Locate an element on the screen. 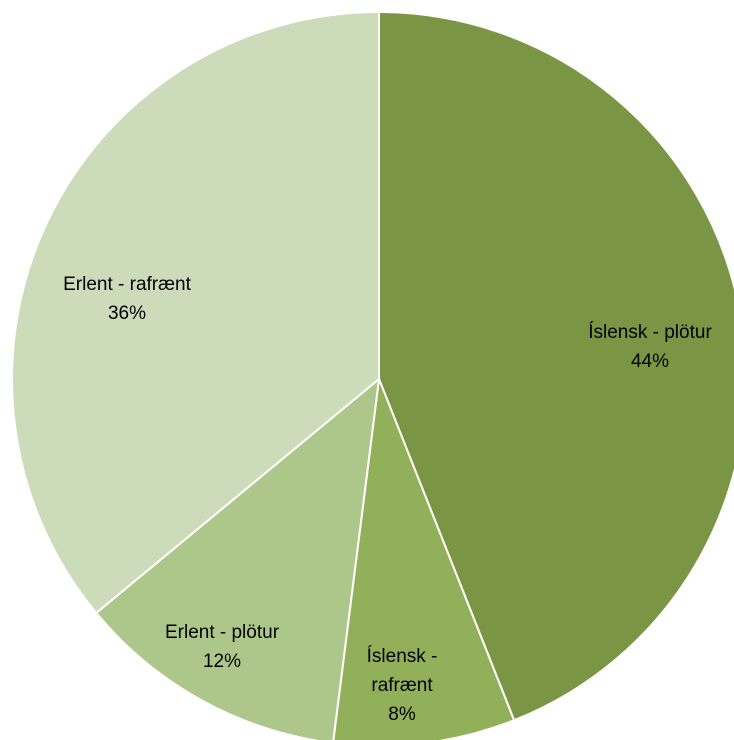  pie-value-label: 36% is located at coordinates (127, 313).